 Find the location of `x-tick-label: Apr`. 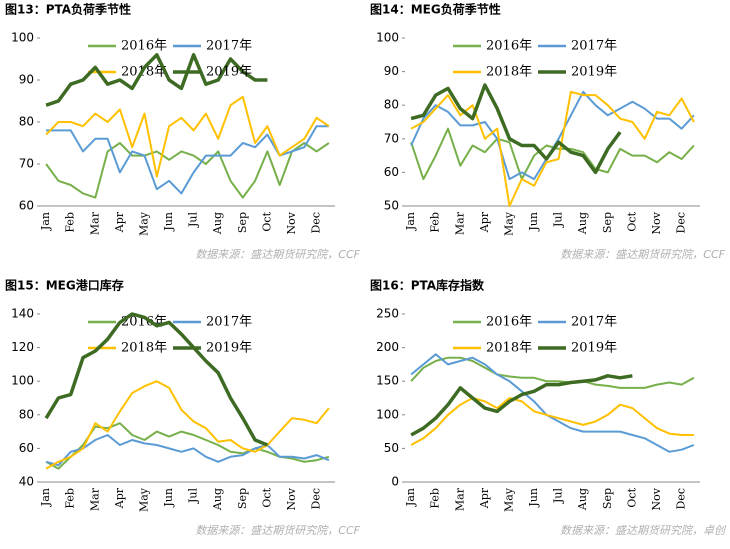

x-tick-label: Apr is located at coordinates (484, 498).